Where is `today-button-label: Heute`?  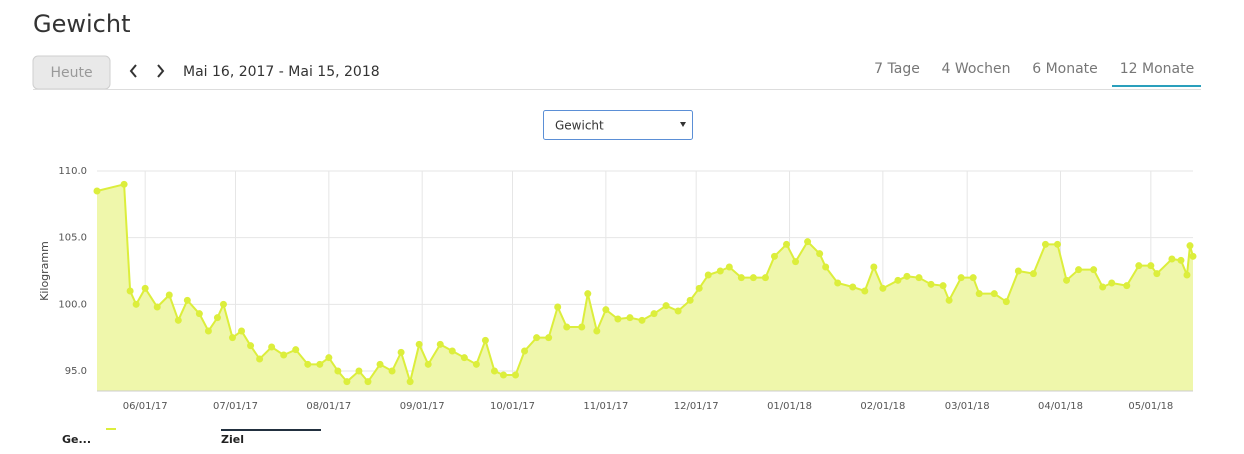
today-button-label: Heute is located at coordinates (71, 73).